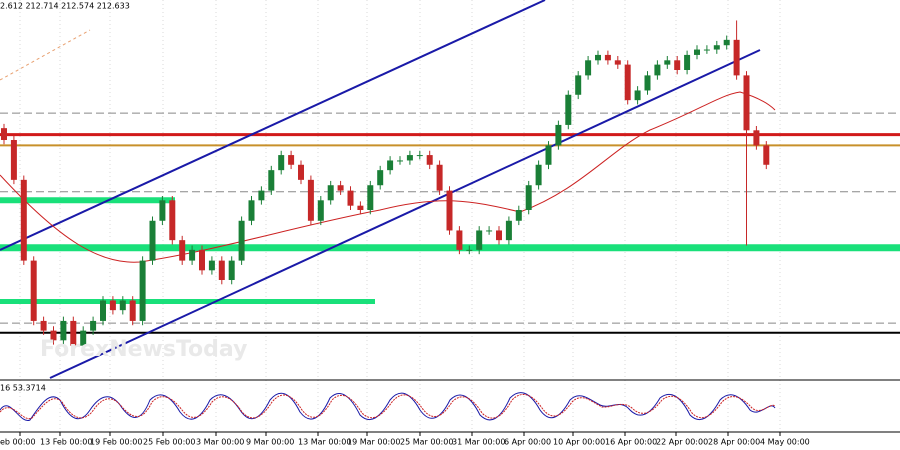 The height and width of the screenshot is (450, 900). Describe the element at coordinates (45, 55) in the screenshot. I see `fib-line` at that location.